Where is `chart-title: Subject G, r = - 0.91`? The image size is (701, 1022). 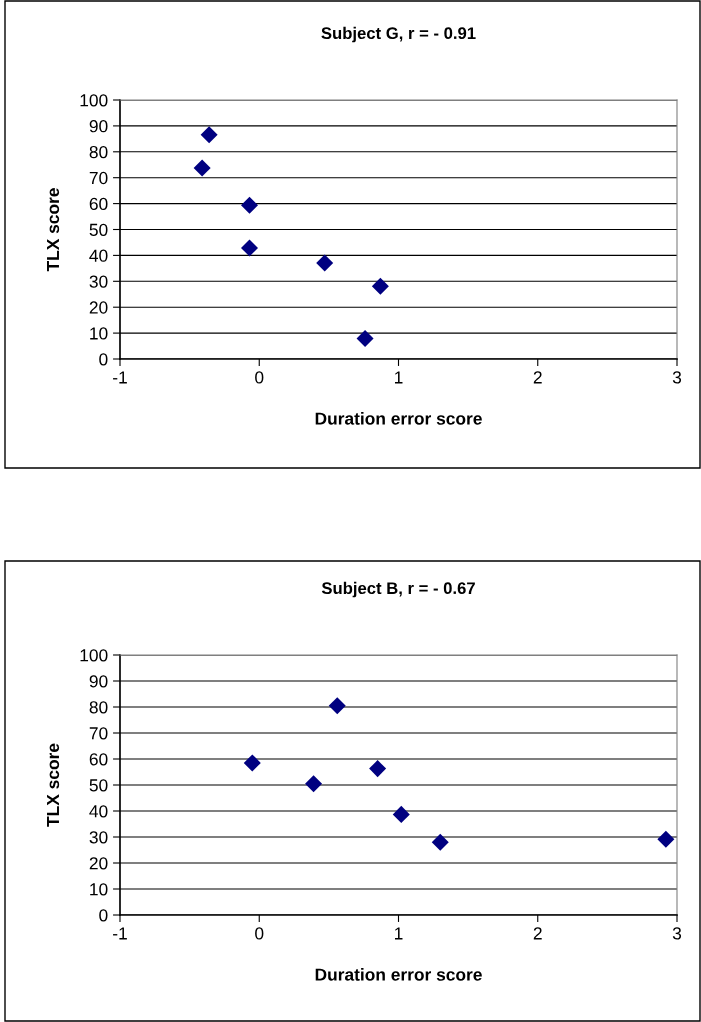
chart-title: Subject G, r = - 0.91 is located at coordinates (398, 34).